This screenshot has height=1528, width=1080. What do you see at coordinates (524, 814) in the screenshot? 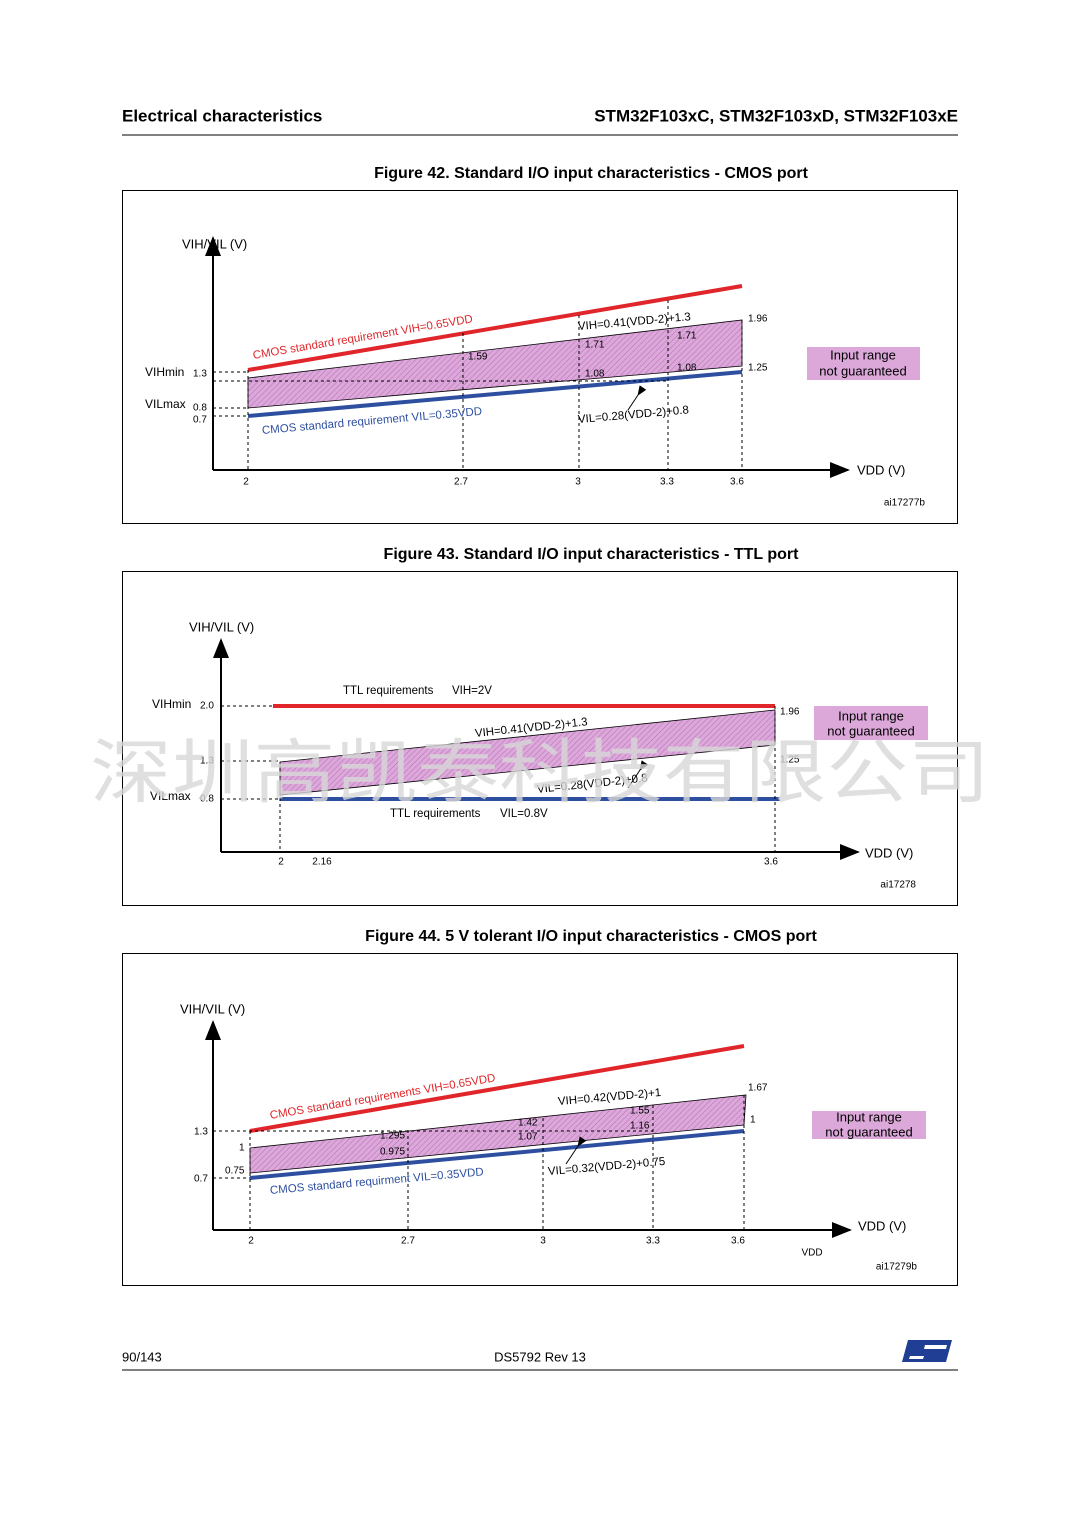
I see `formula: VIL=0.8V` at bounding box center [524, 814].